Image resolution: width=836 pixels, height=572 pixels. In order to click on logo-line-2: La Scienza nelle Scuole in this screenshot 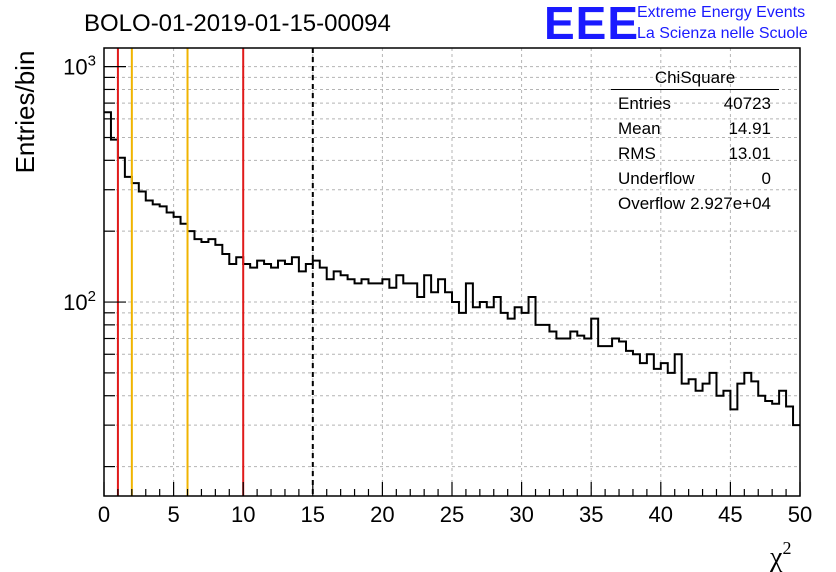, I will do `click(722, 33)`.